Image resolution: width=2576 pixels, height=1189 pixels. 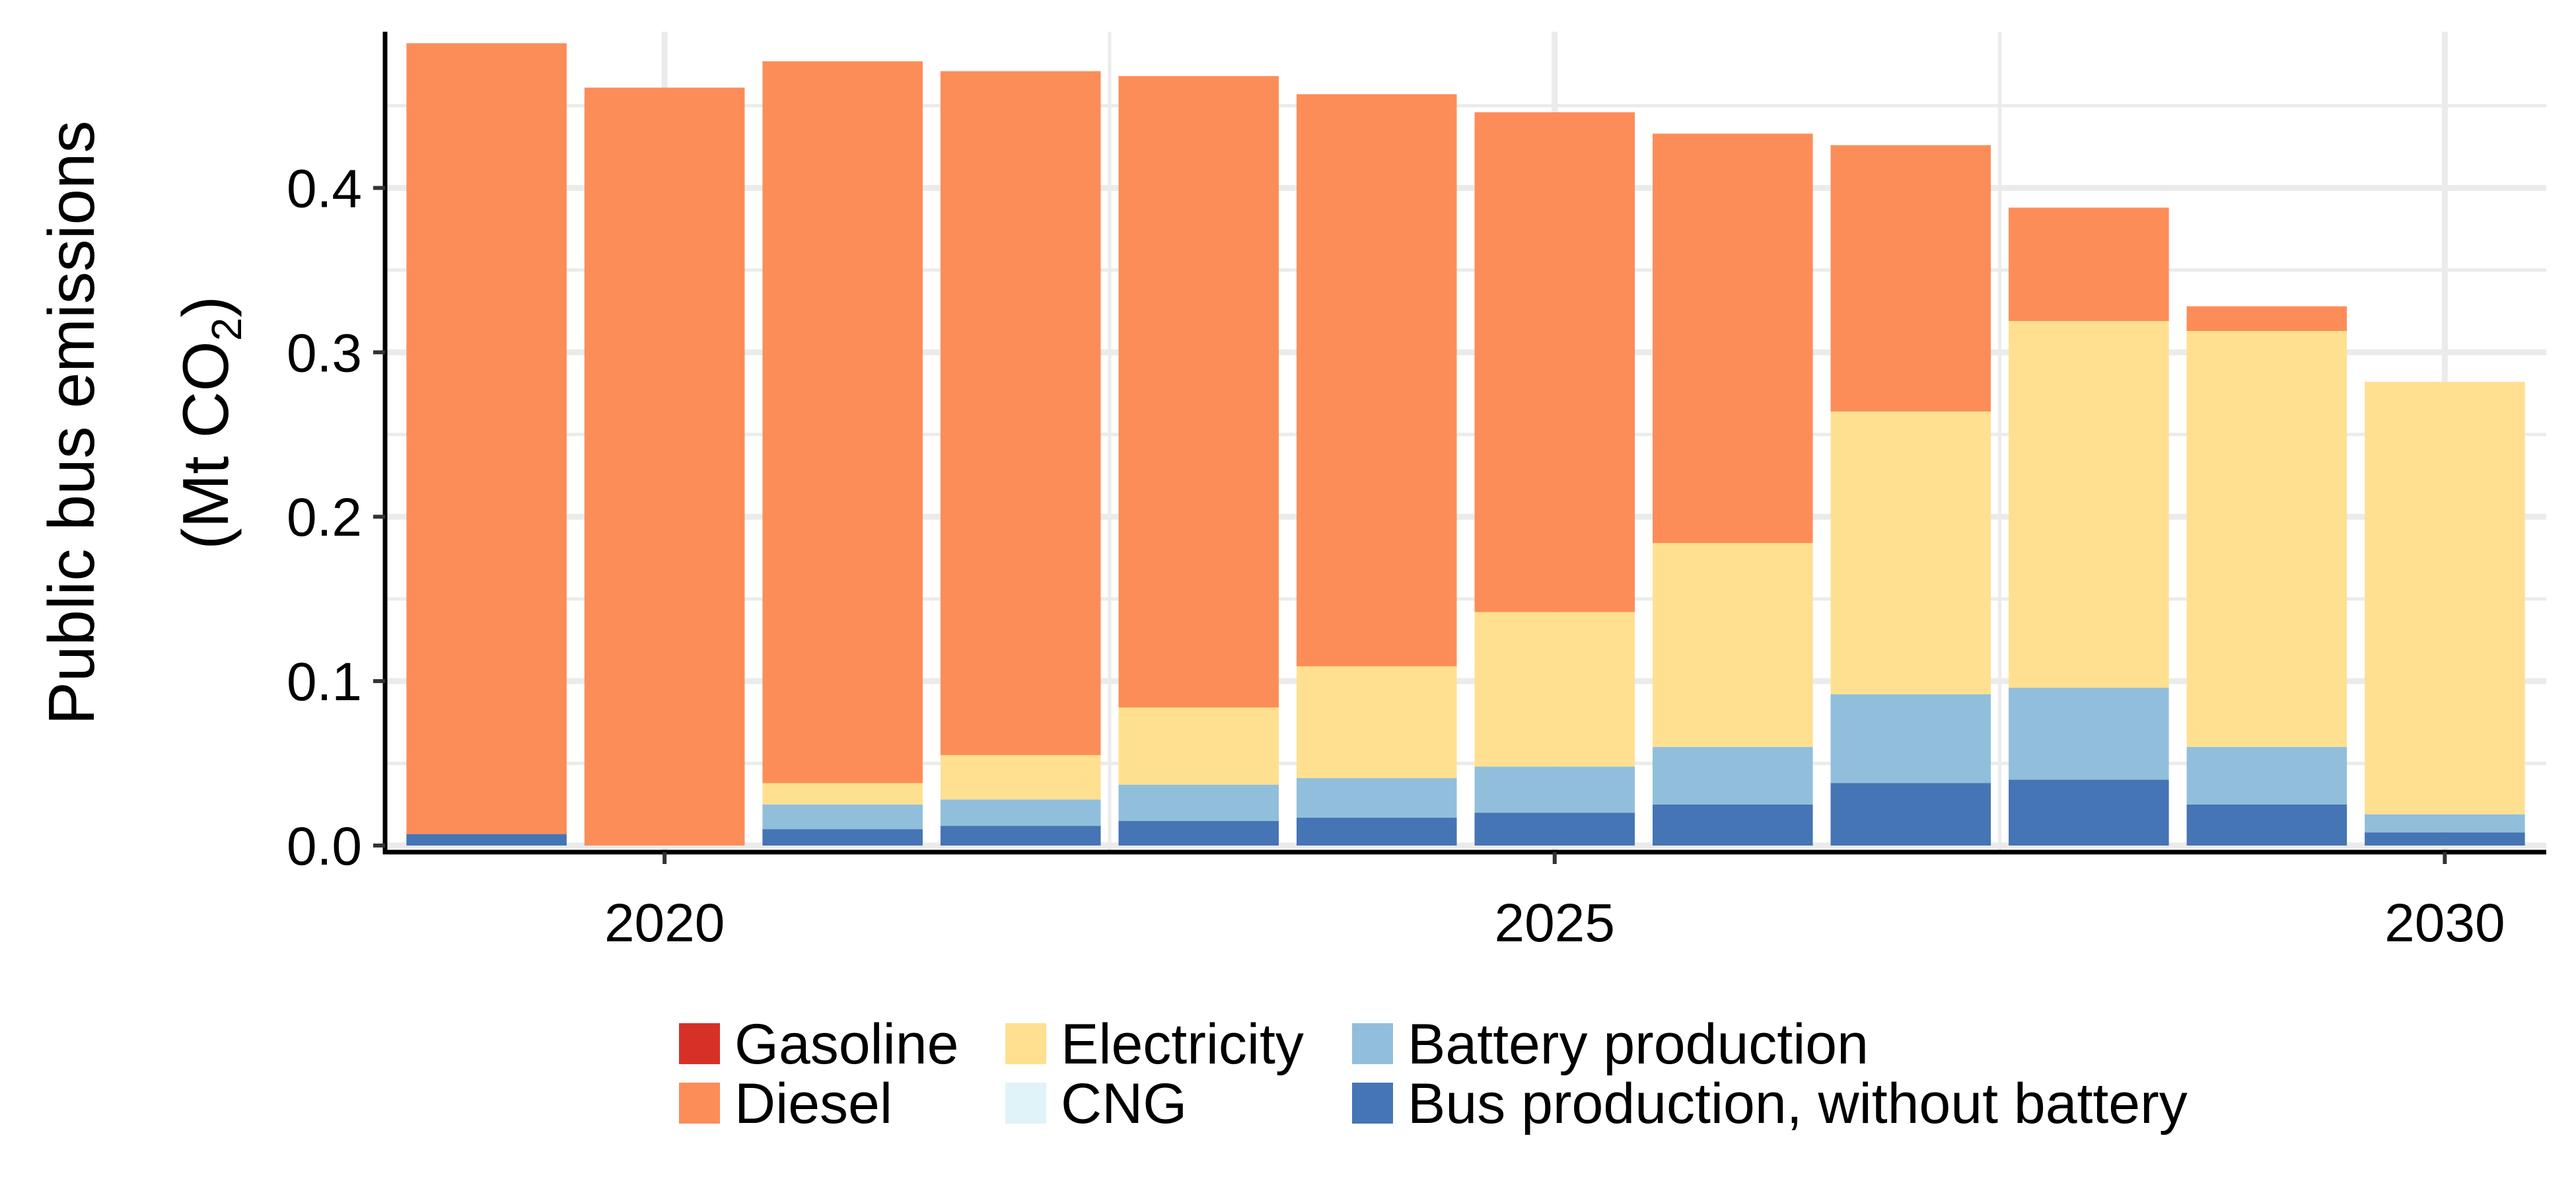 I want to click on legend-label-bus-production-without-battery: Bus production, without battery, so click(x=1798, y=1103).